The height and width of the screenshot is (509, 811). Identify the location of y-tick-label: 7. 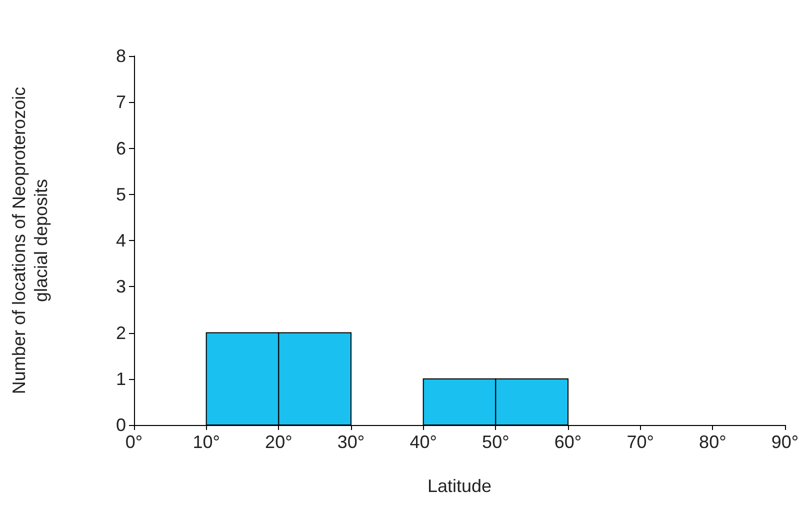
(121, 102).